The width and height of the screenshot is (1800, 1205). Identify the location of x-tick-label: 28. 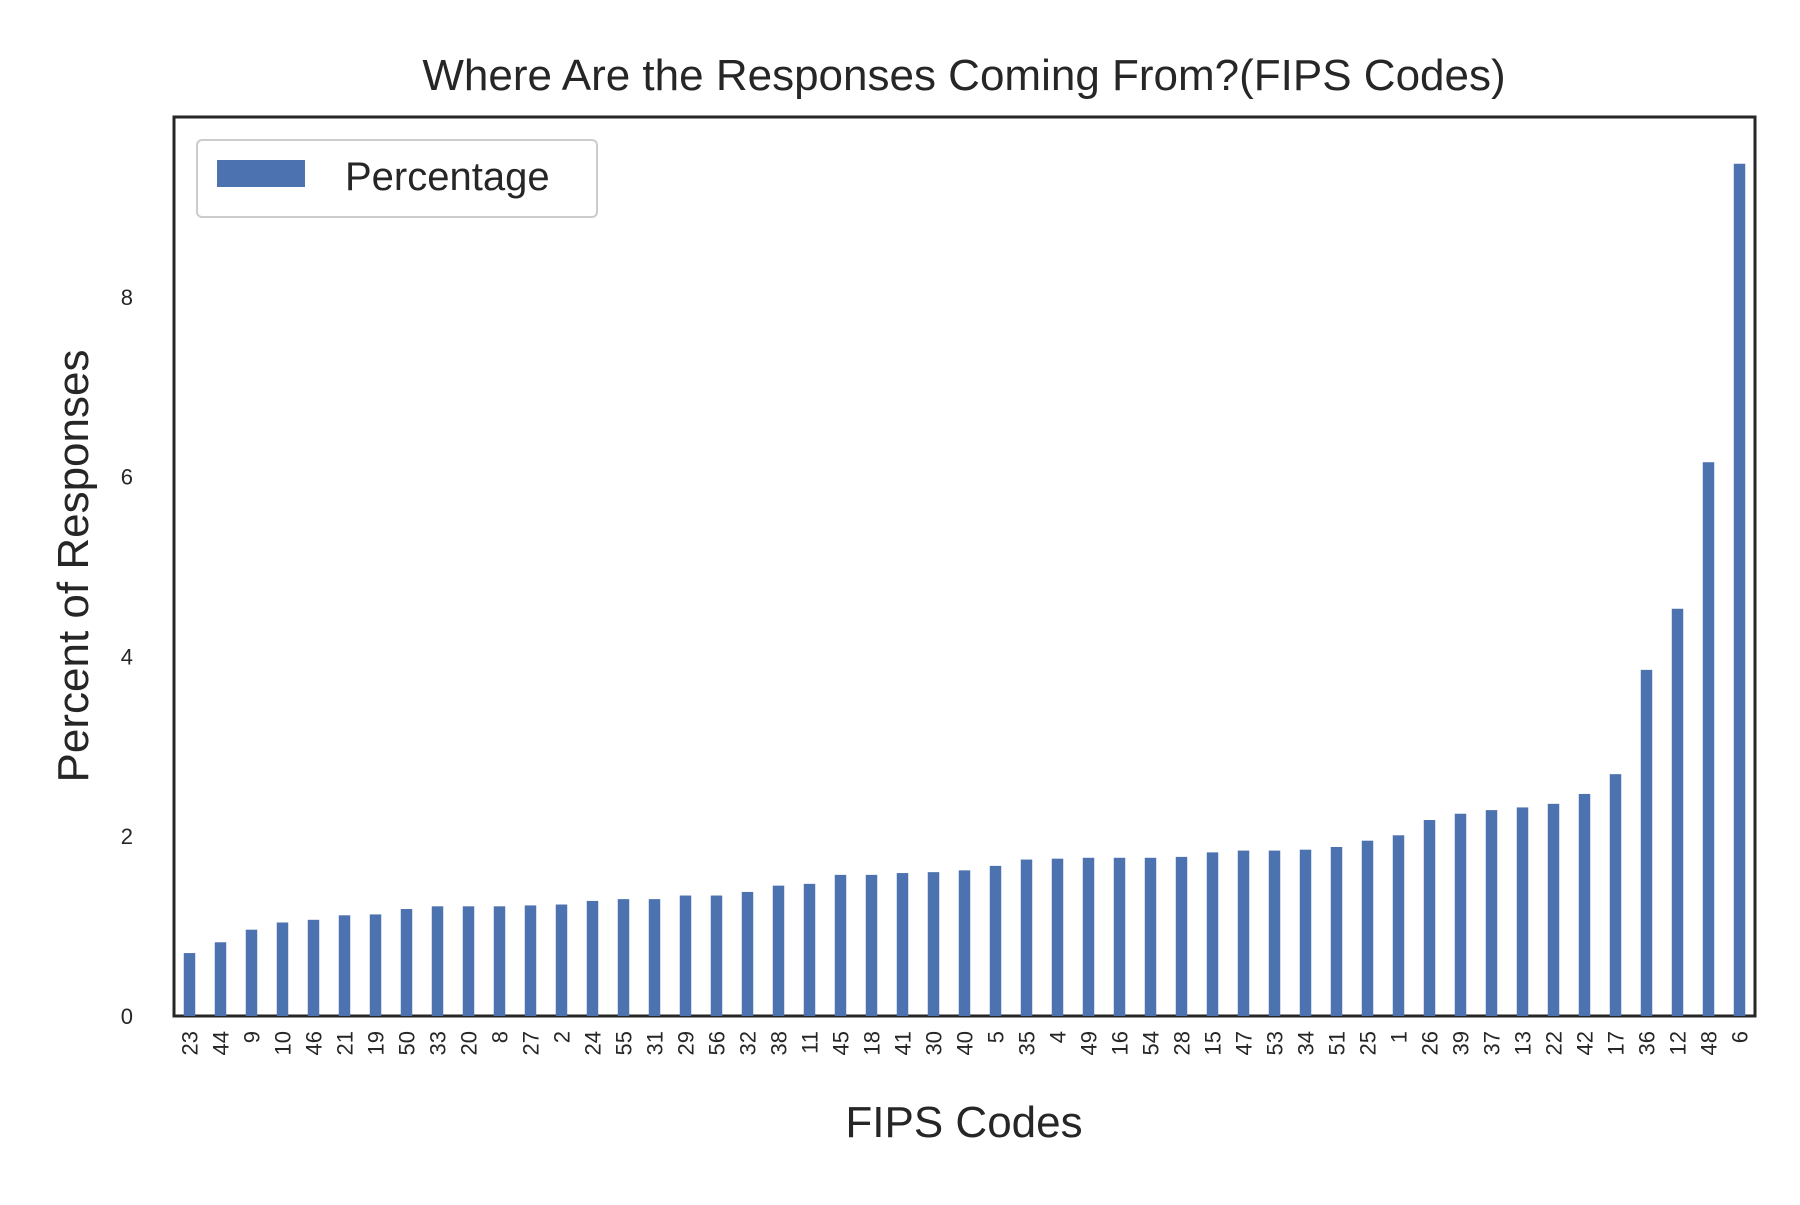
(1182, 1043).